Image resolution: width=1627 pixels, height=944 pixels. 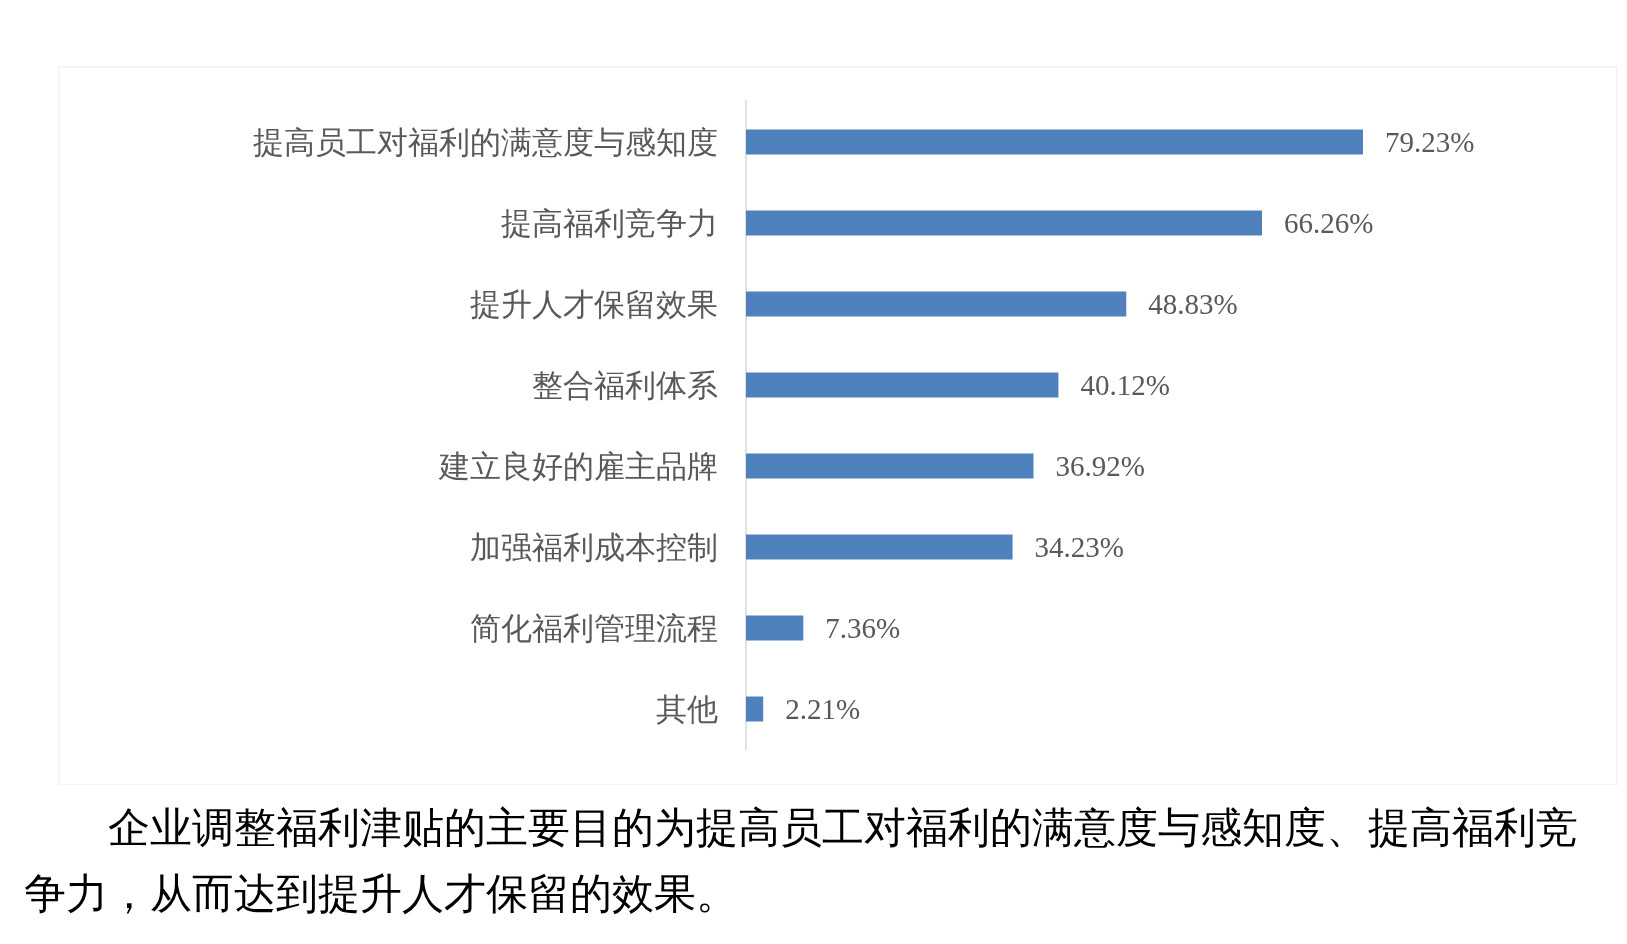 What do you see at coordinates (801, 861) in the screenshot?
I see `text: 企业调整福利津贴的主要目的为提高员工对福利的满意度与感知度、提高福利竞争力，从而达到提升人才保留的效果。` at bounding box center [801, 861].